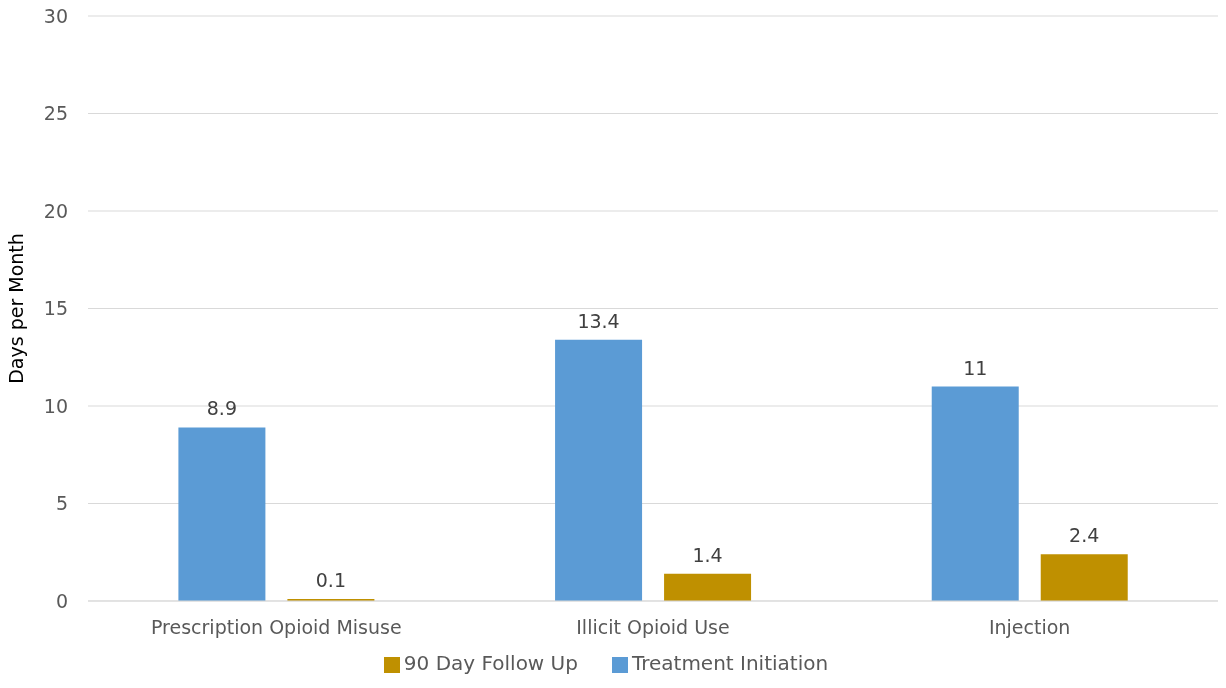 The height and width of the screenshot is (688, 1226). I want to click on x-tick-label: Injection, so click(1029, 627).